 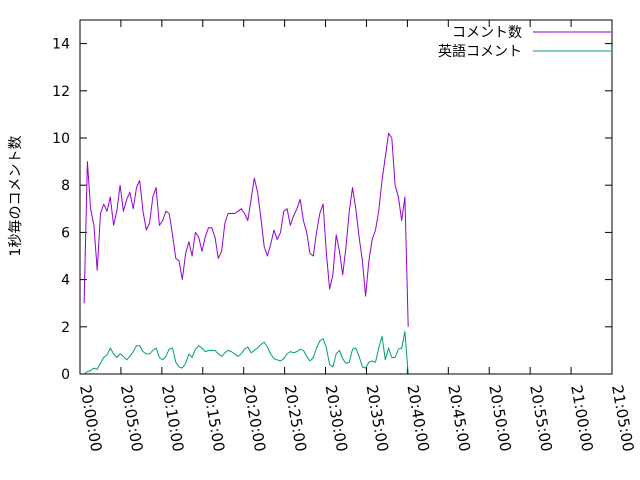 I want to click on y-tick-label: 8, so click(x=65, y=186).